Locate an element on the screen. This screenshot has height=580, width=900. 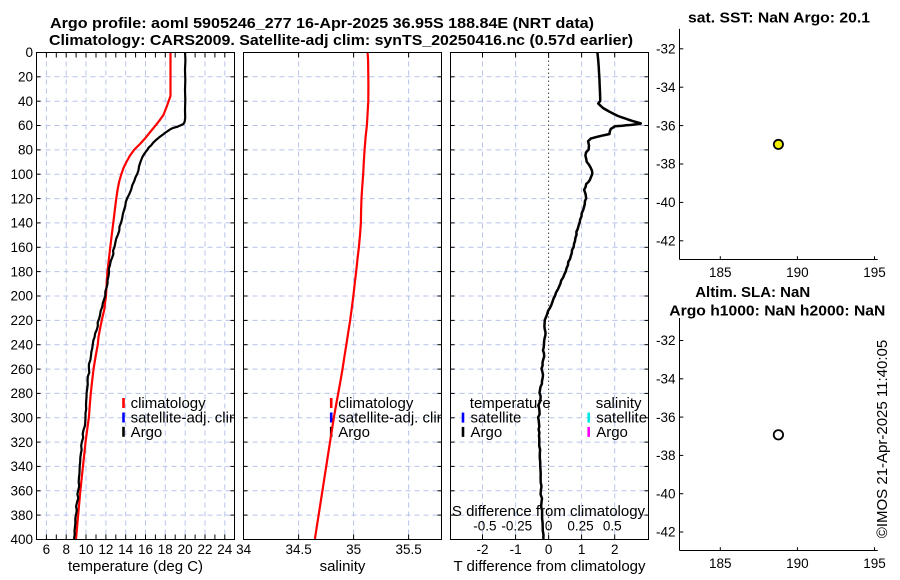
svg-text: 18 is located at coordinates (165, 549).